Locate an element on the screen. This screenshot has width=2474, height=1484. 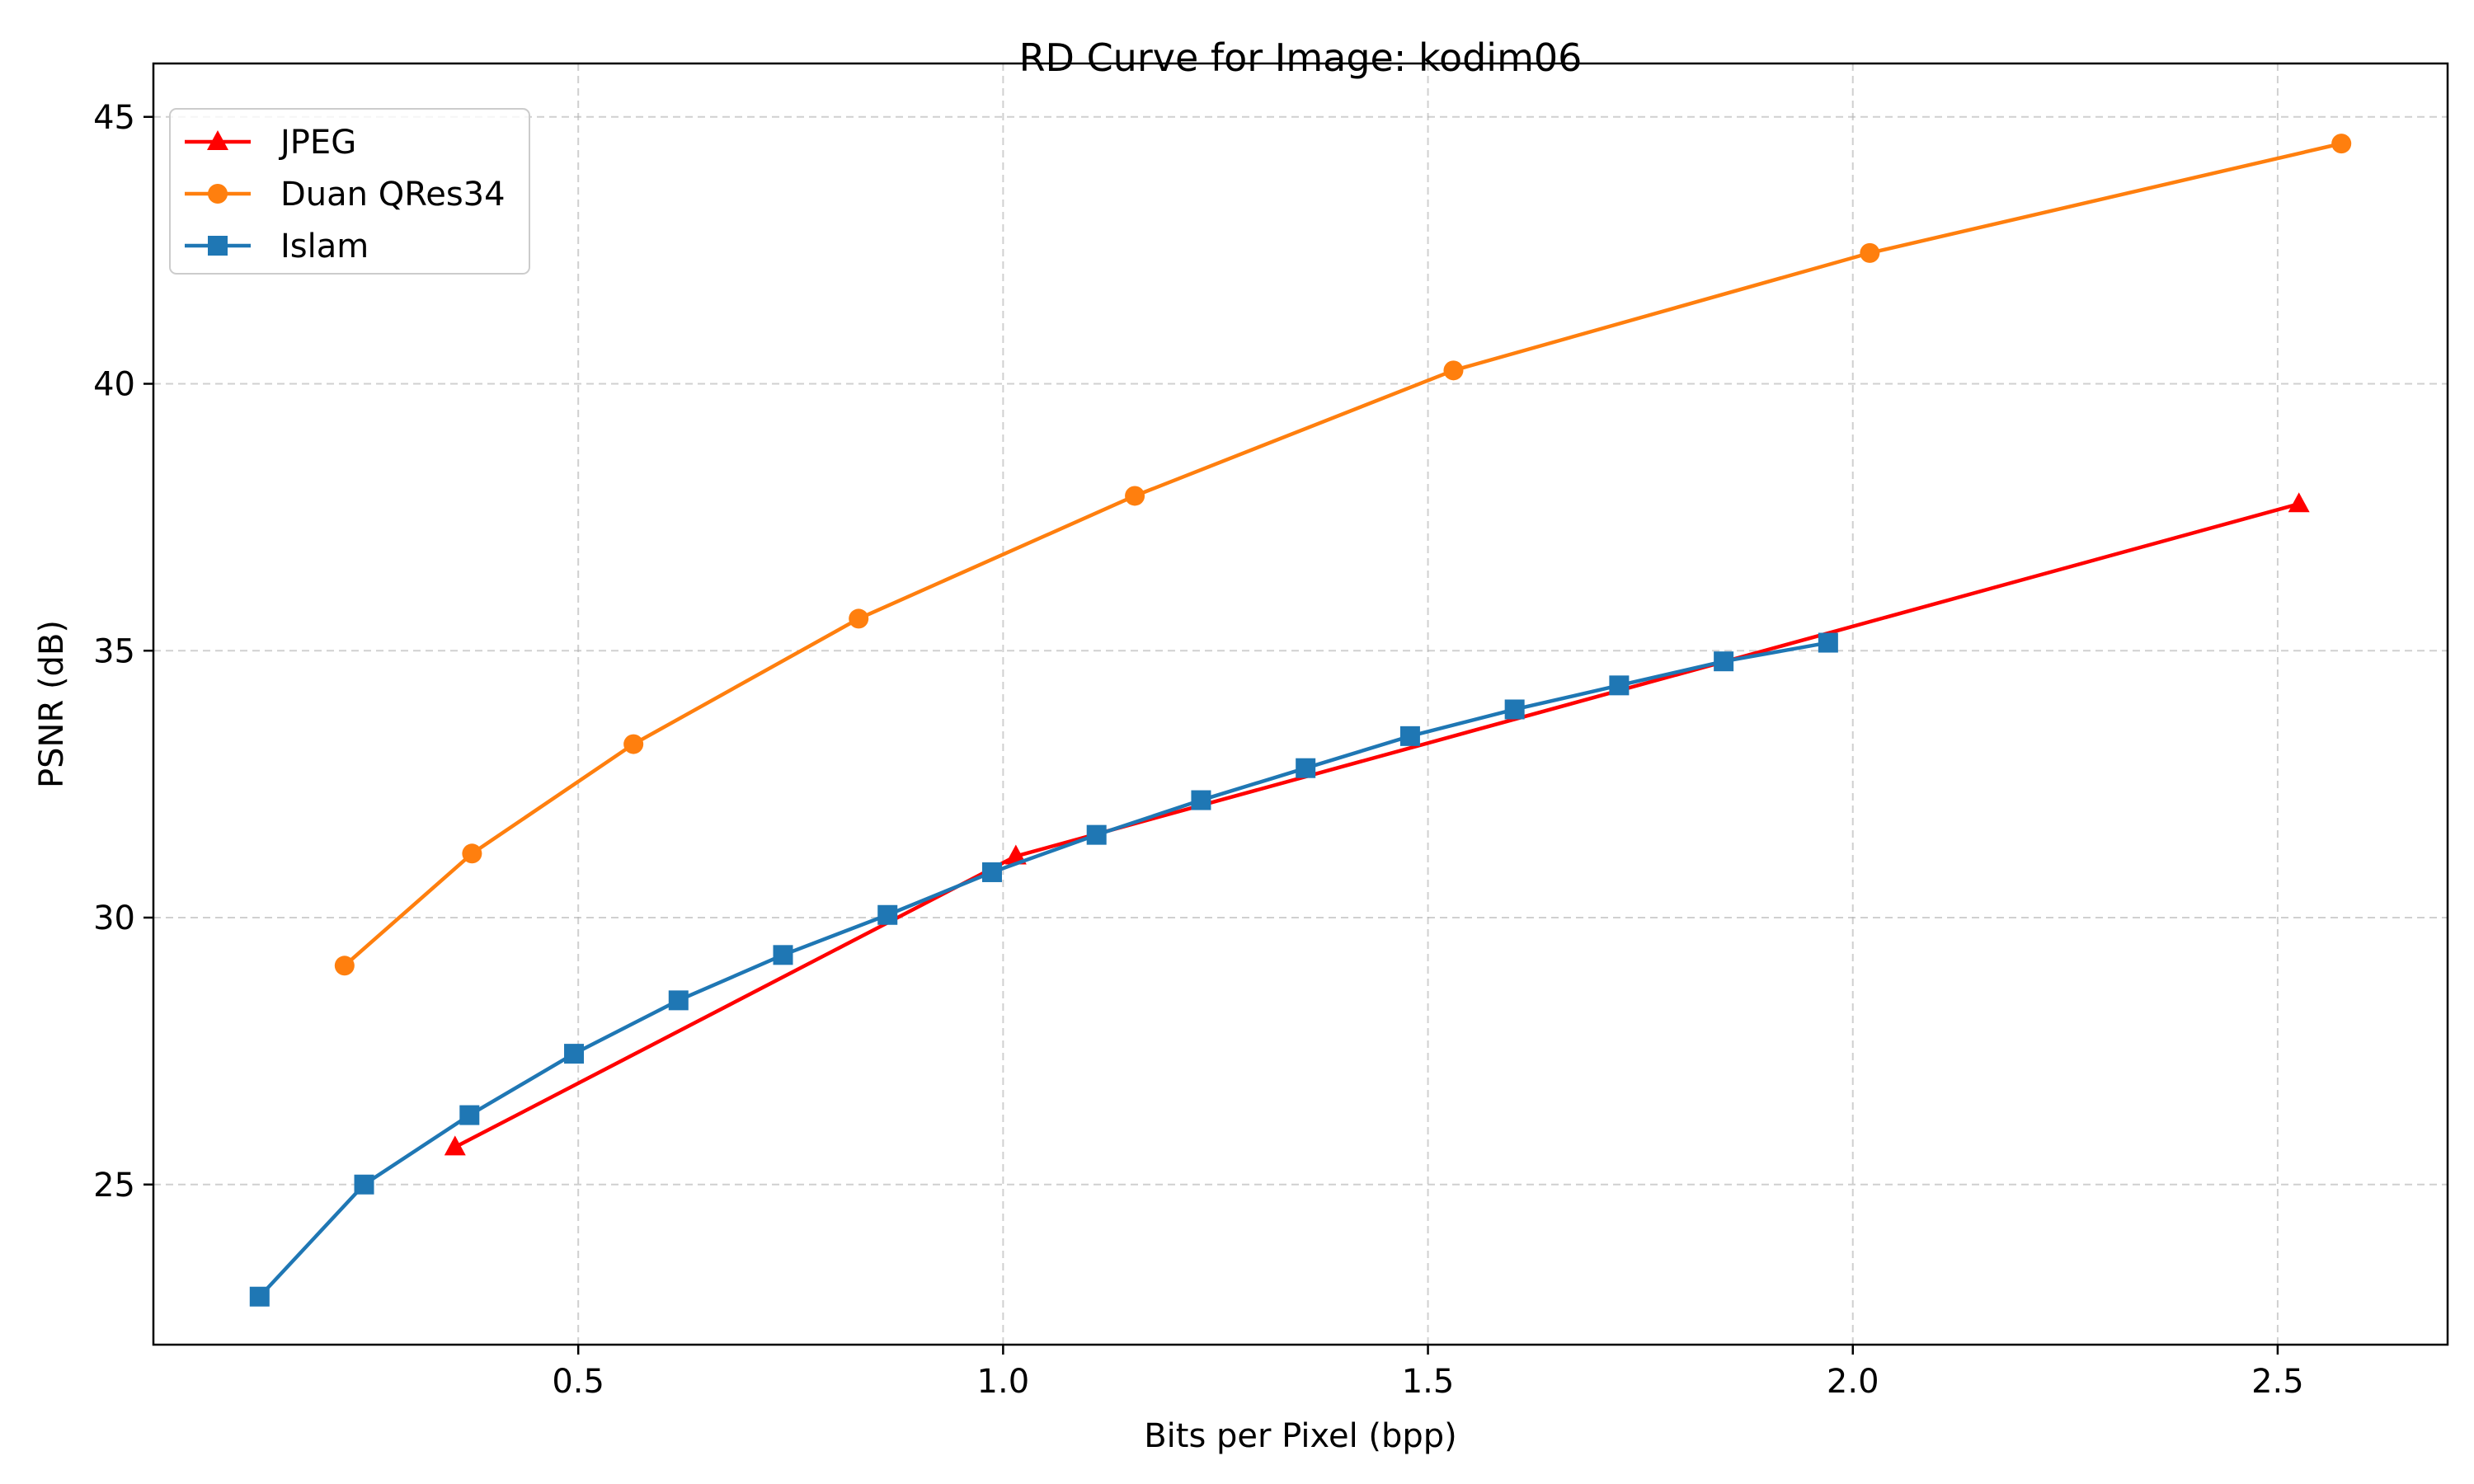
x-tick-label: 0.5 is located at coordinates (578, 1382).